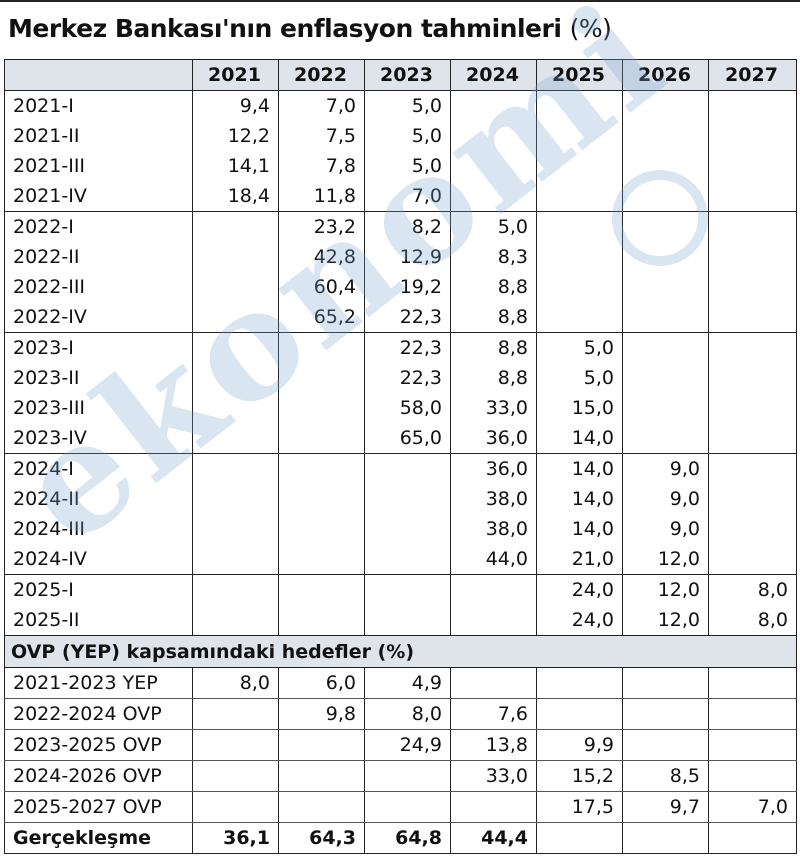 The width and height of the screenshot is (800, 867). What do you see at coordinates (579, 745) in the screenshot?
I see `value-cell: 9,9` at bounding box center [579, 745].